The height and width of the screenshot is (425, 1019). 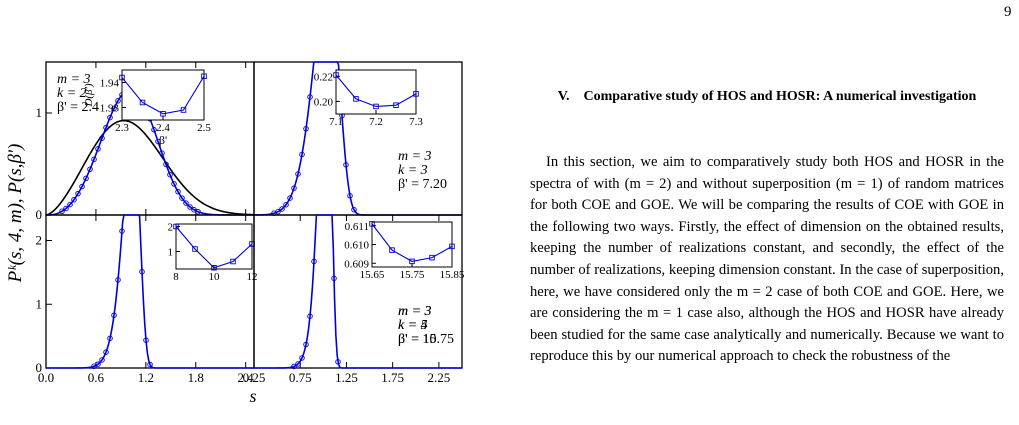 What do you see at coordinates (39, 240) in the screenshot?
I see `y-tick-label: 2` at bounding box center [39, 240].